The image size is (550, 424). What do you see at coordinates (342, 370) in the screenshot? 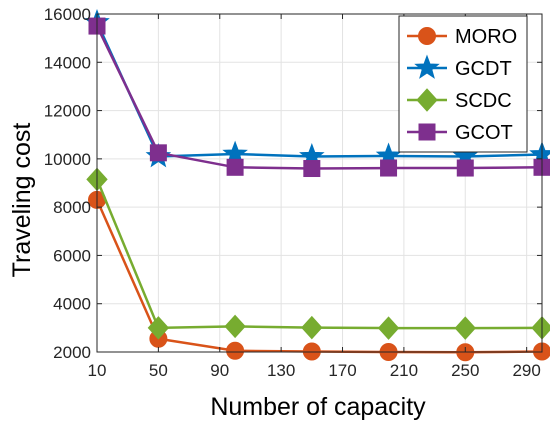
I see `x-tick-label: 170` at bounding box center [342, 370].